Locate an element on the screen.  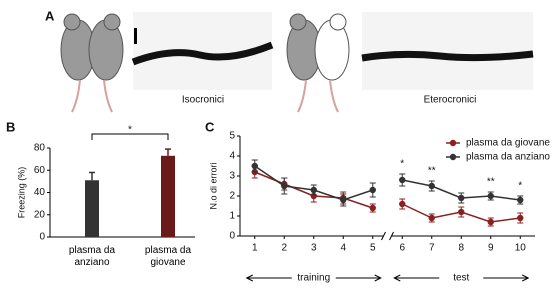
micrograph is located at coordinates (447, 51).